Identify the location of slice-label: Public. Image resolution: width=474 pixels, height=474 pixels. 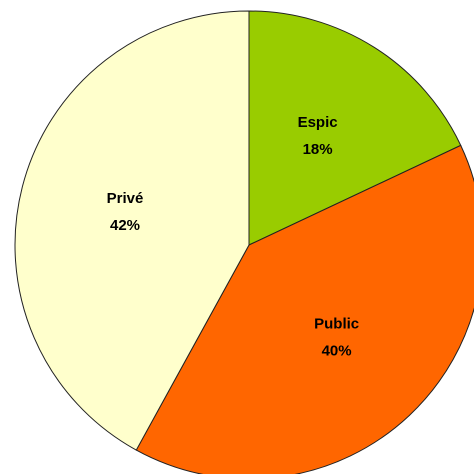
(336, 323).